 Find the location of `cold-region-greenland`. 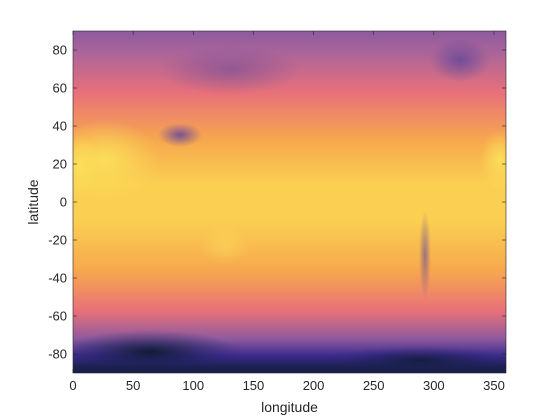

cold-region-greenland is located at coordinates (460, 60).